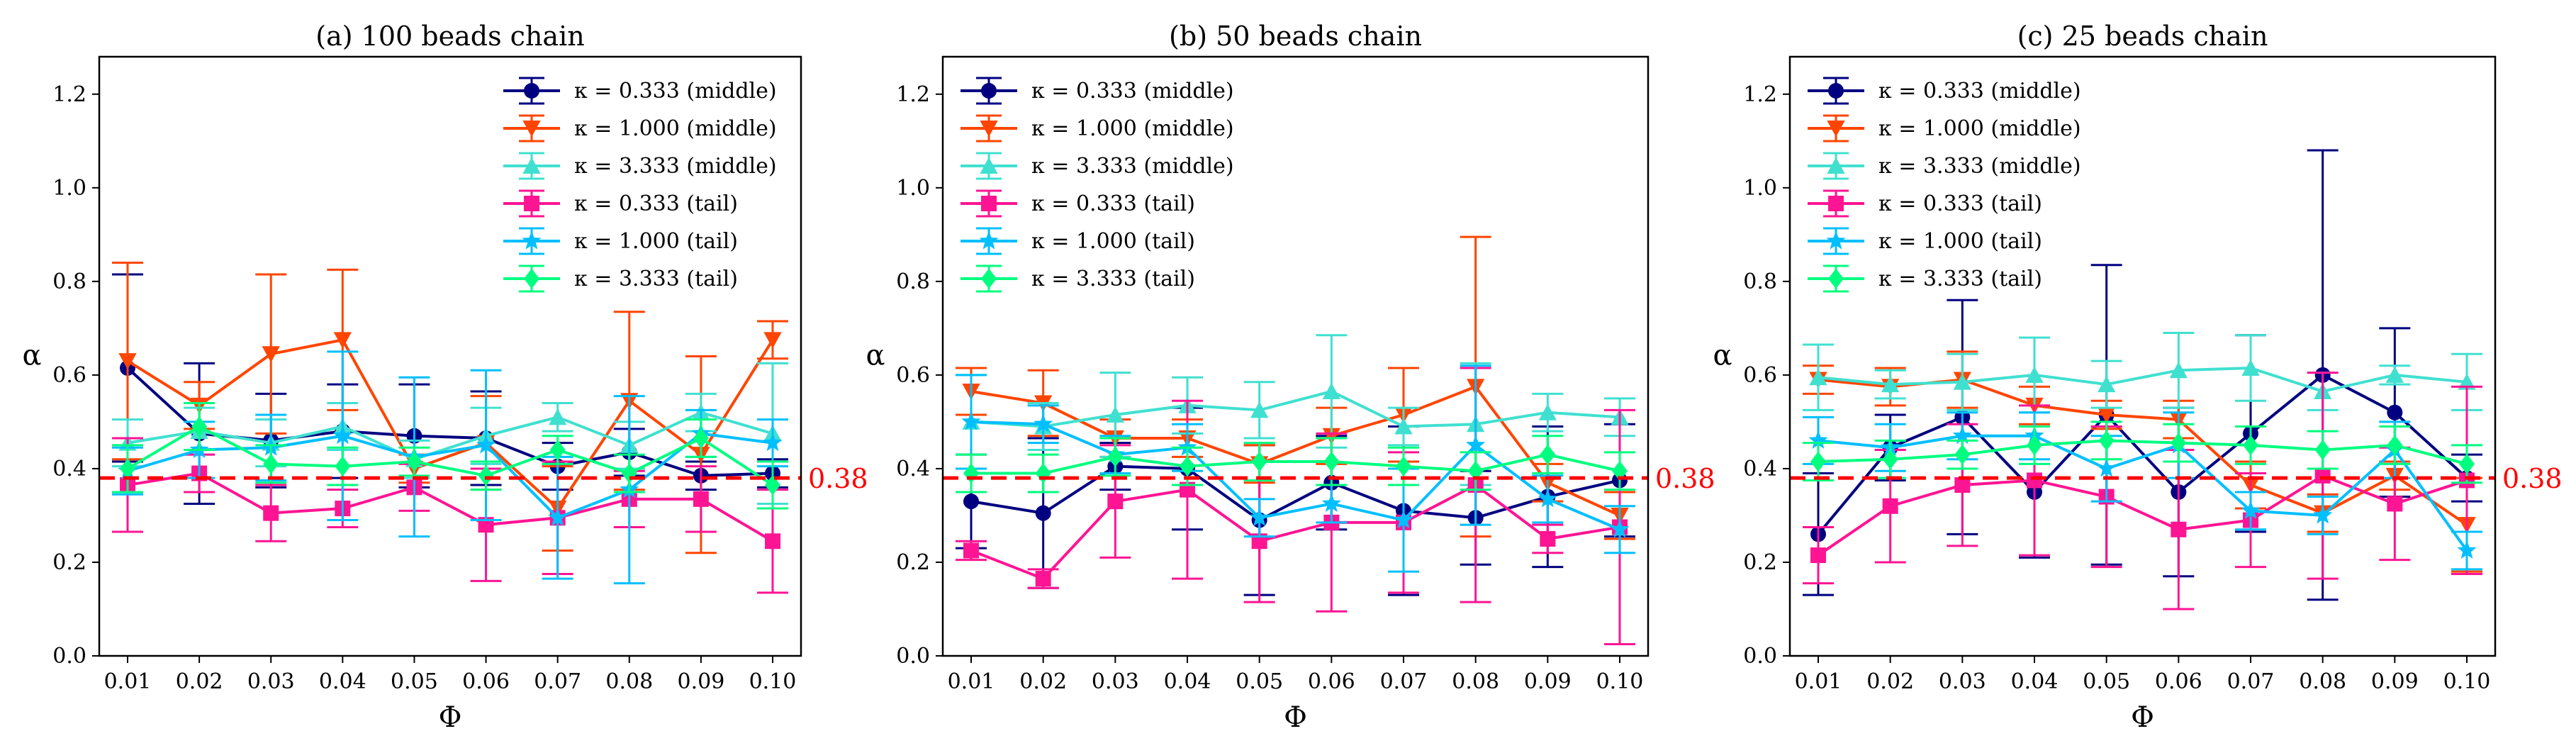 The height and width of the screenshot is (736, 2576). What do you see at coordinates (1819, 681) in the screenshot?
I see `x-tick-label: 0.01` at bounding box center [1819, 681].